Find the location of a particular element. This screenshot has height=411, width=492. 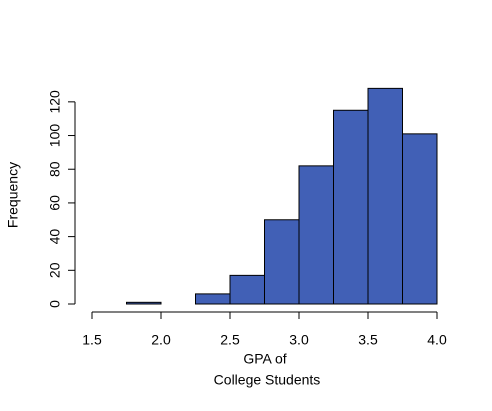

y-axis-label: Frequency is located at coordinates (13, 195).